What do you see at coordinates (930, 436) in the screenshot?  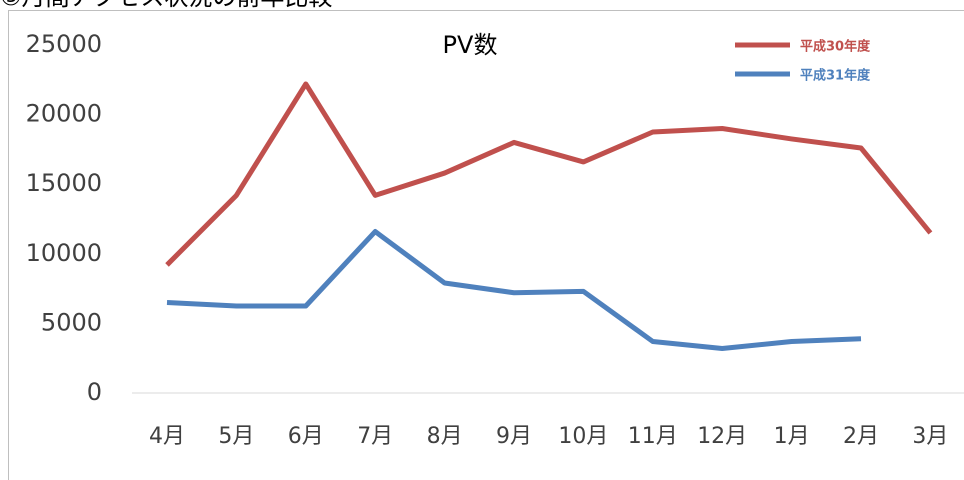 I see `x-tick-label: 3月` at bounding box center [930, 436].